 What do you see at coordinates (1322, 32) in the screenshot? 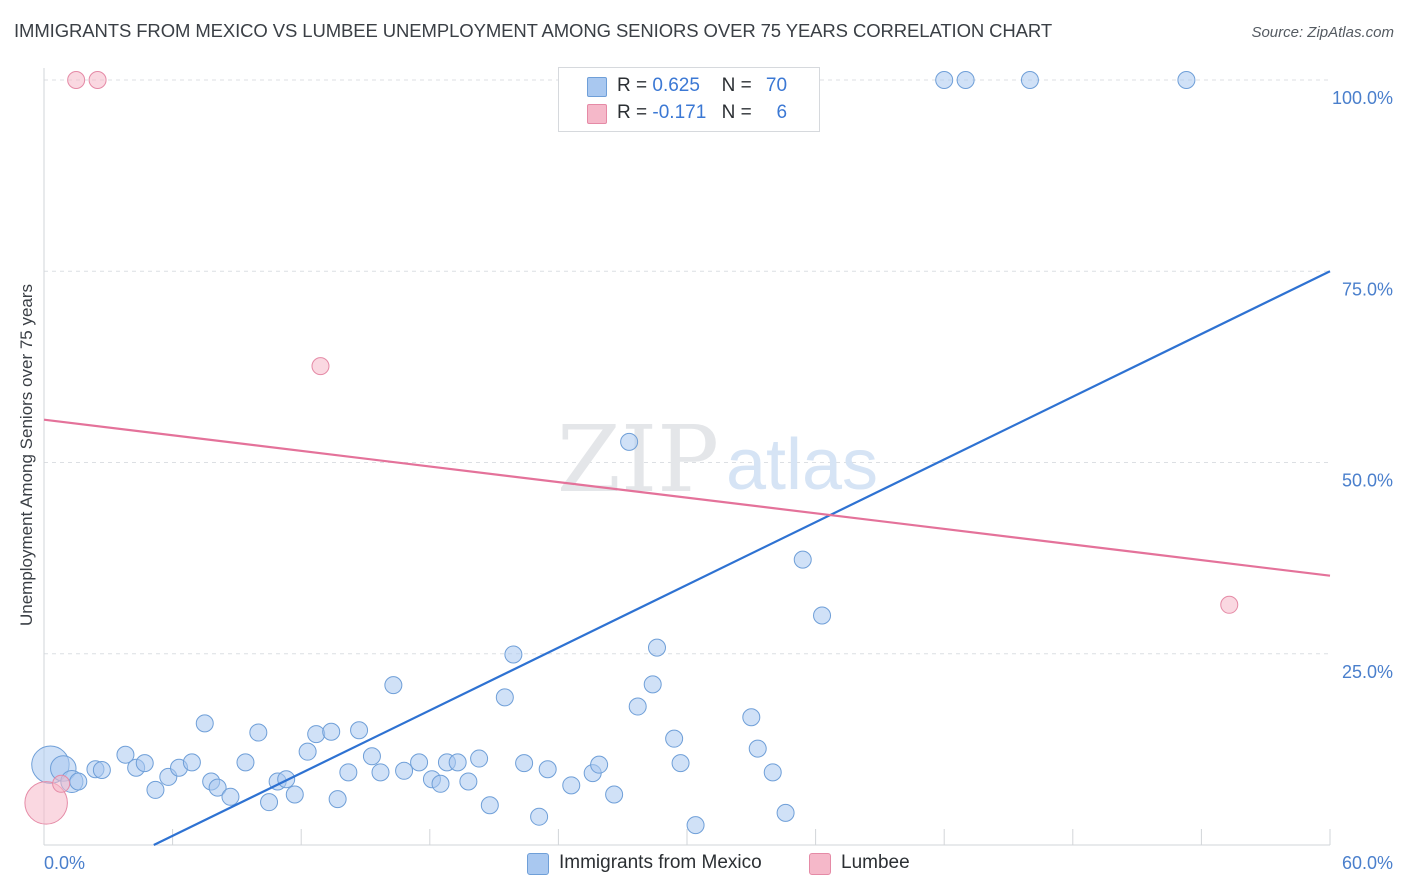
I see `source-credit: Source: ZipAtlas.com` at bounding box center [1322, 32].